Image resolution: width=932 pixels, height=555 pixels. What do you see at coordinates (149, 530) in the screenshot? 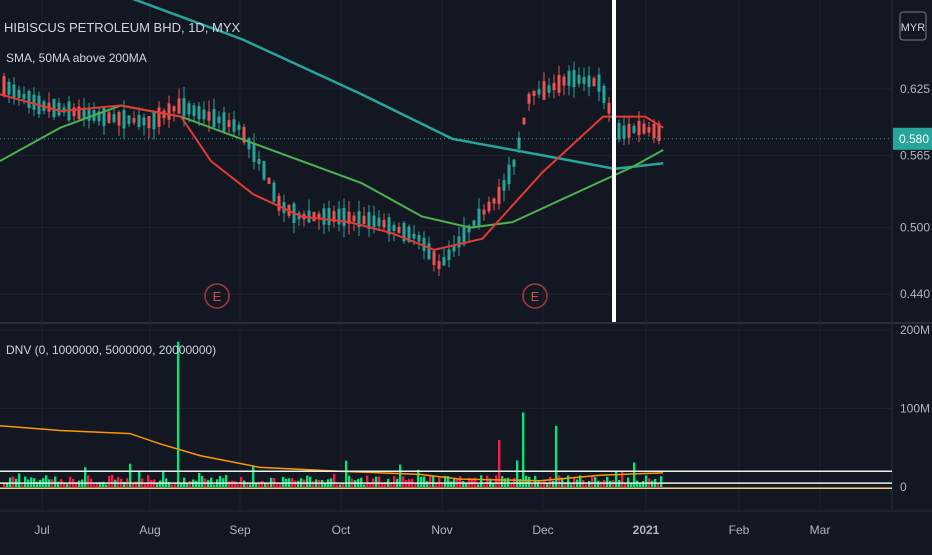
I see `time-axis-label: Aug` at bounding box center [149, 530].